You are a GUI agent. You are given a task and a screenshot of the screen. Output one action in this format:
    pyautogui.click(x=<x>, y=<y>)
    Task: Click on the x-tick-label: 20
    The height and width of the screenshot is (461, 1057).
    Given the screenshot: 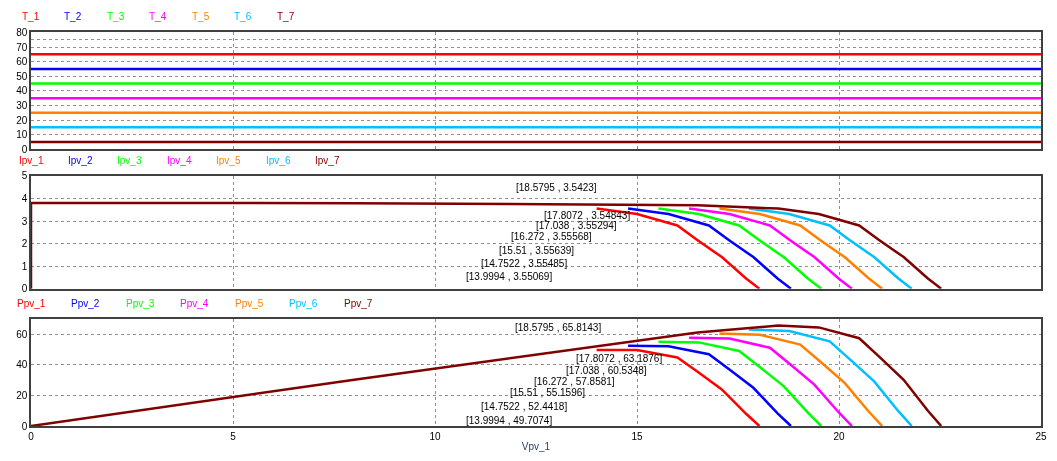 What is the action you would take?
    pyautogui.click(x=839, y=436)
    